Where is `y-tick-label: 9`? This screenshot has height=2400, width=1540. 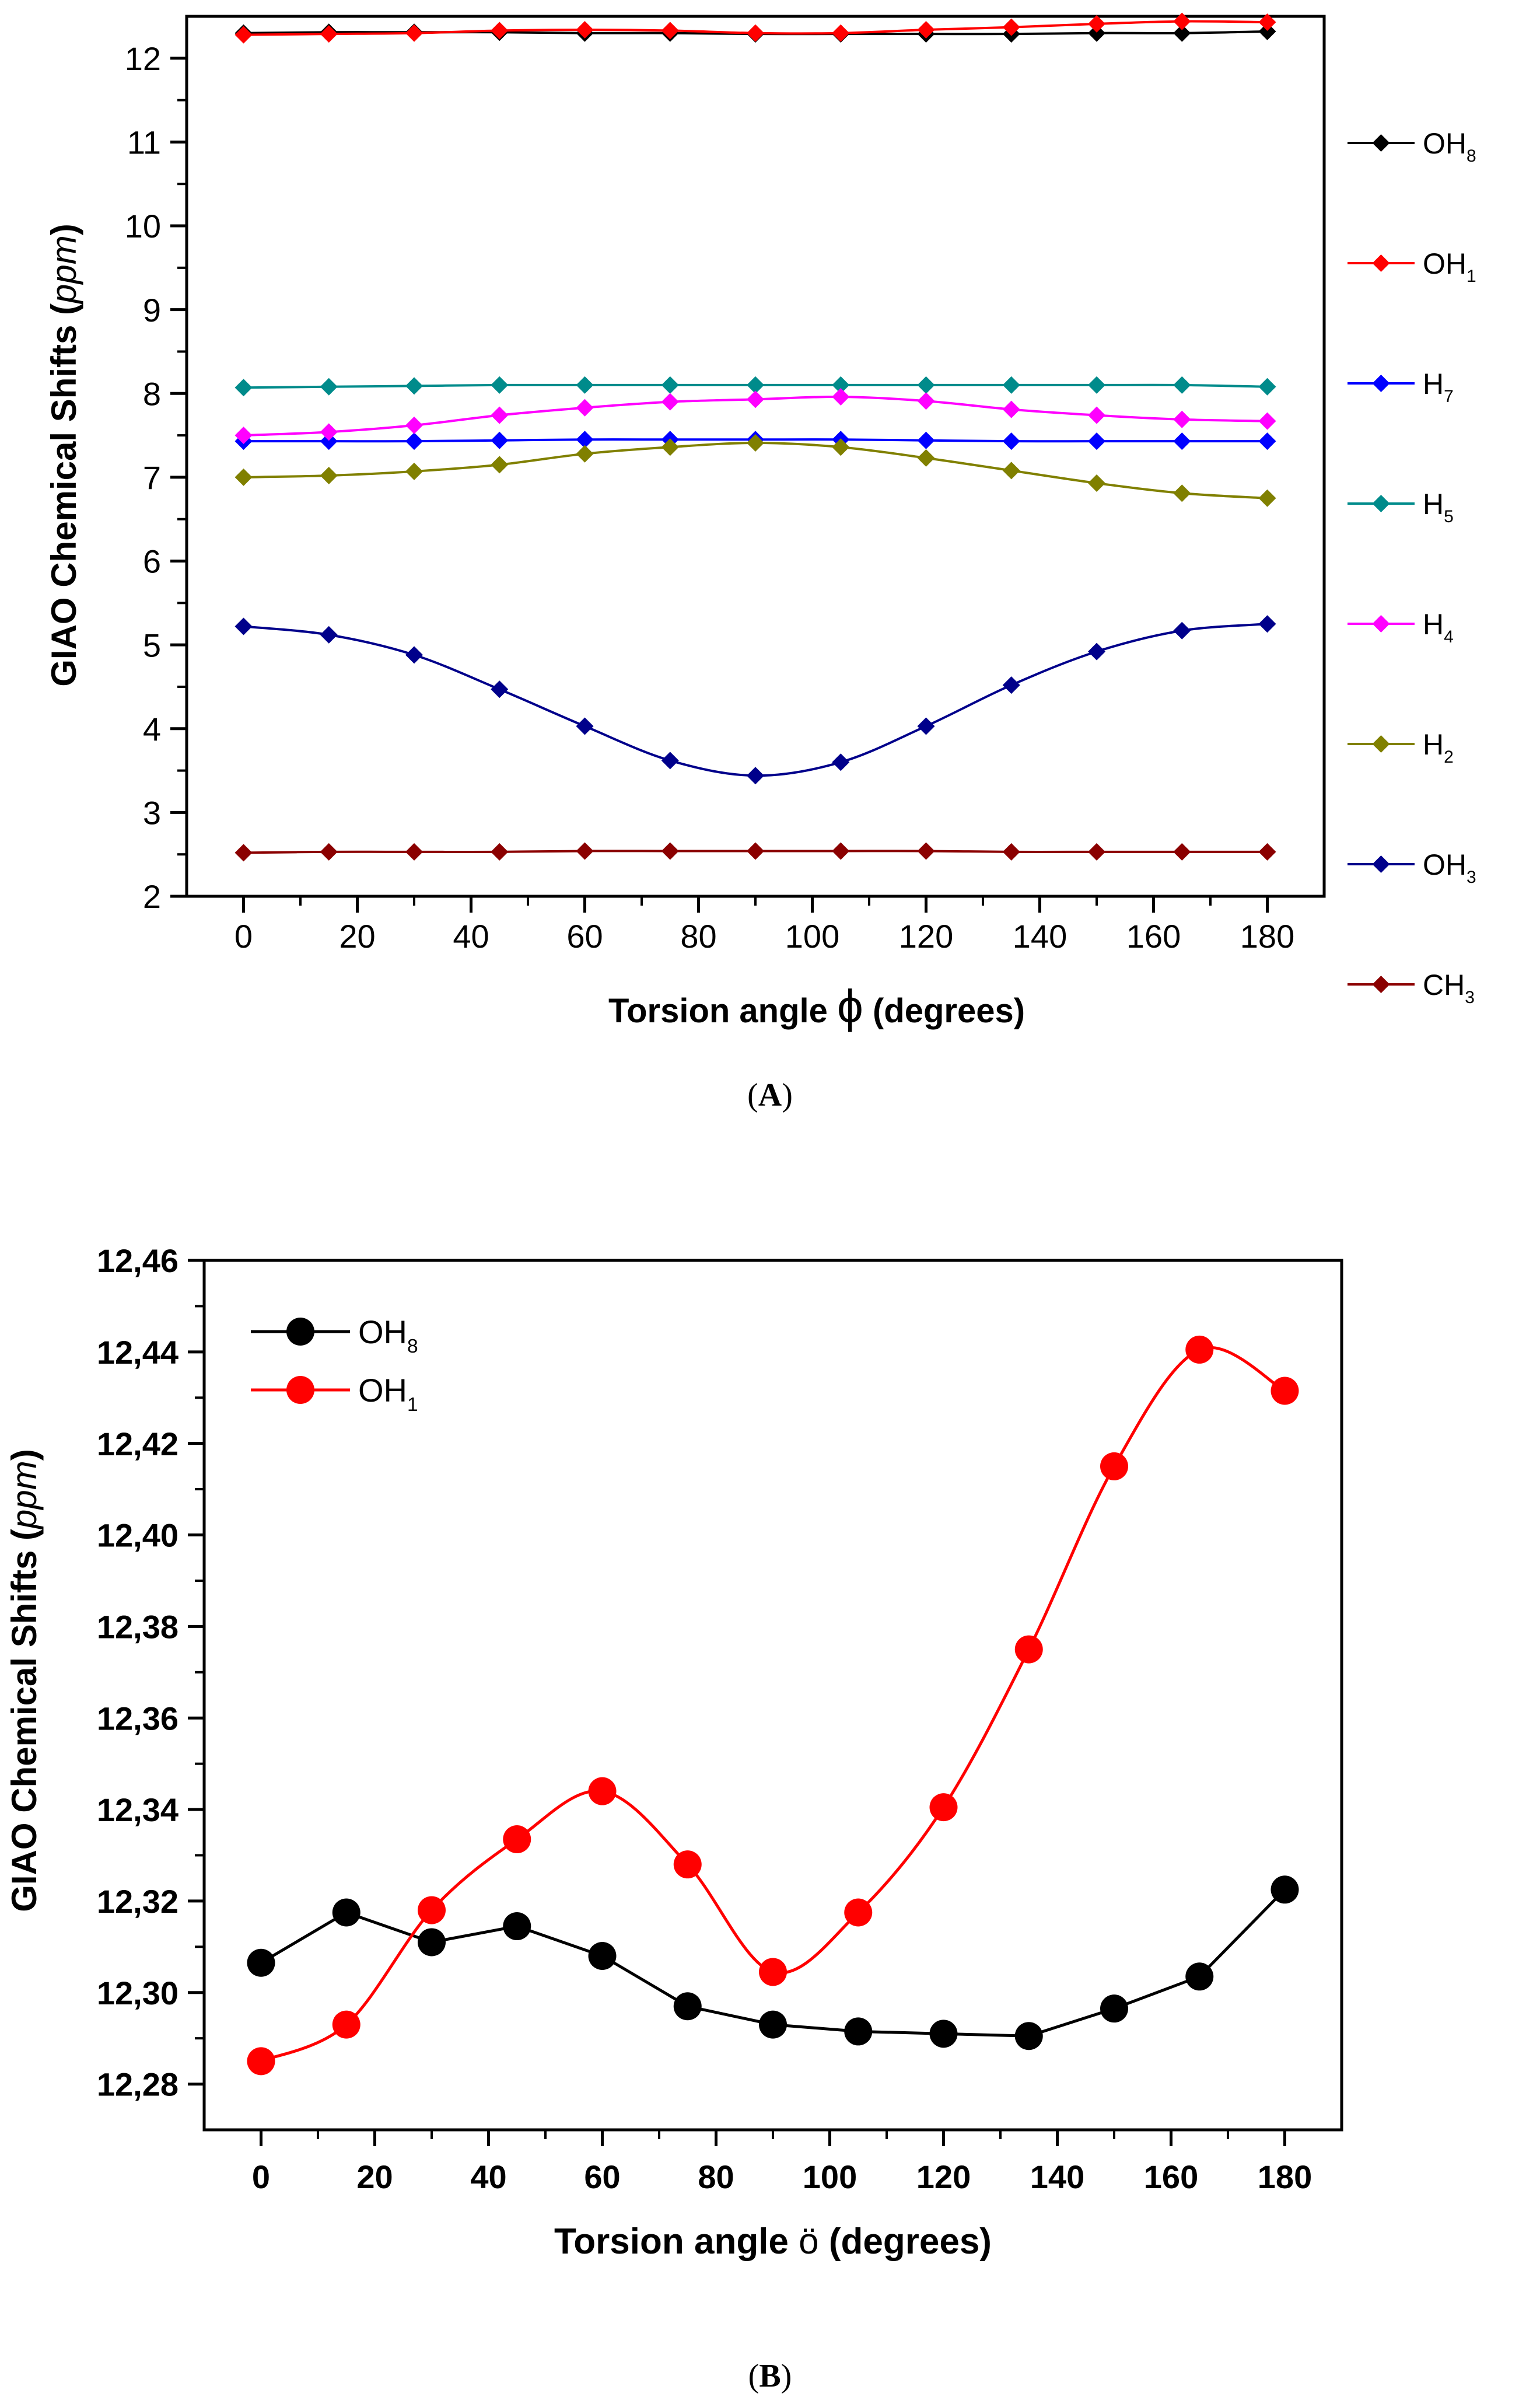 y-tick-label: 9 is located at coordinates (152, 310).